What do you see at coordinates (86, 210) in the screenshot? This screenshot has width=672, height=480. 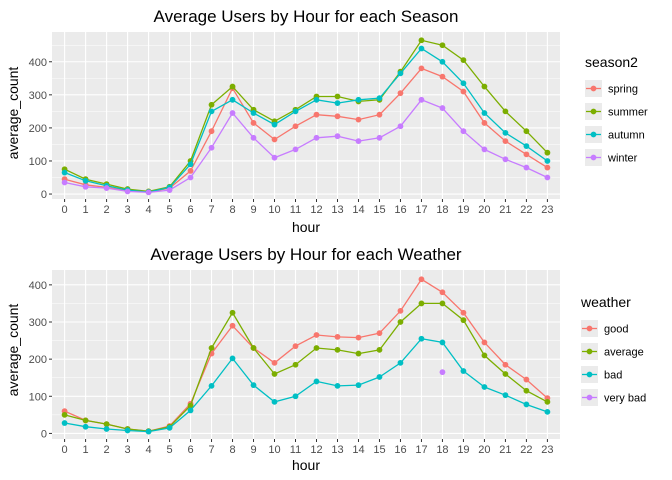 I see `x-tick-label: 1` at bounding box center [86, 210].